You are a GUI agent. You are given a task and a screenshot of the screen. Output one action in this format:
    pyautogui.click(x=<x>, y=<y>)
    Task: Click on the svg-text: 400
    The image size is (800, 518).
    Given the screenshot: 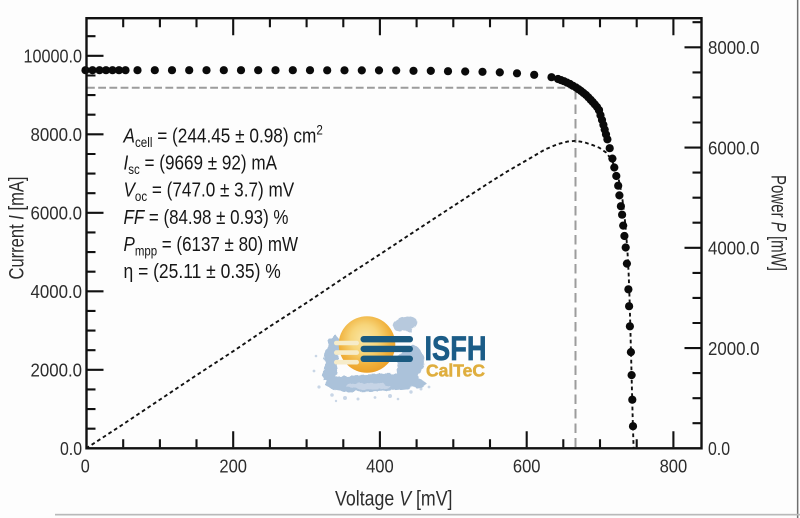 What is the action you would take?
    pyautogui.click(x=380, y=466)
    